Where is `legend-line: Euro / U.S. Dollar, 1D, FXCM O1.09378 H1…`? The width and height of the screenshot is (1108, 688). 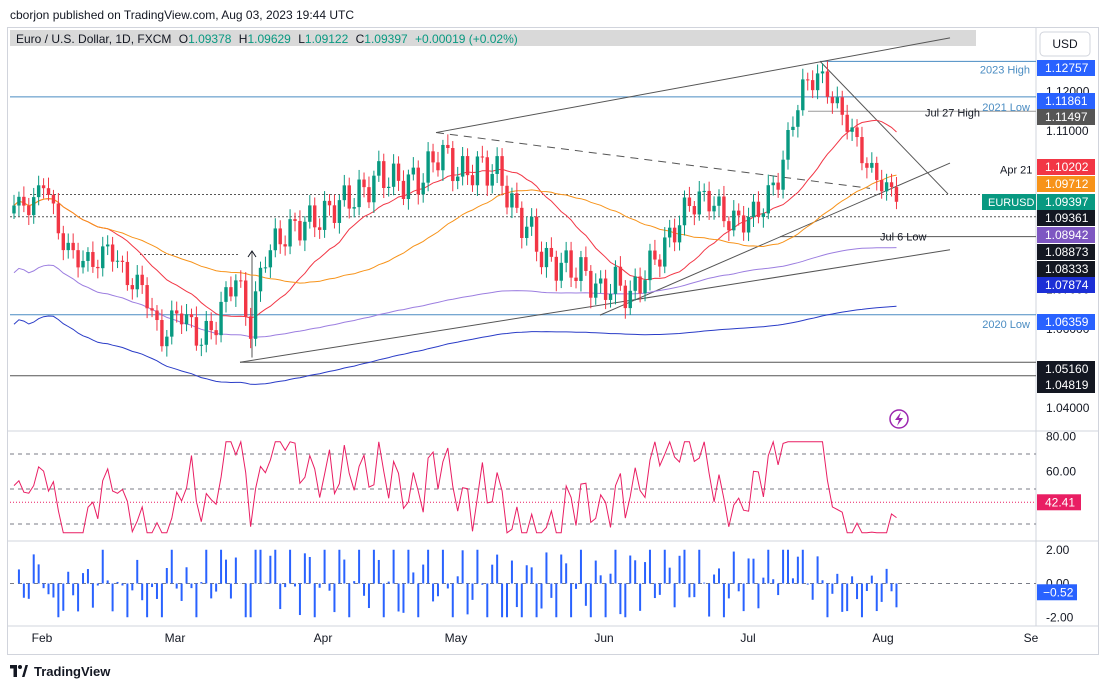
legend-line: Euro / U.S. Dollar, 1D, FXCM O1.09378 H1… is located at coordinates (267, 39).